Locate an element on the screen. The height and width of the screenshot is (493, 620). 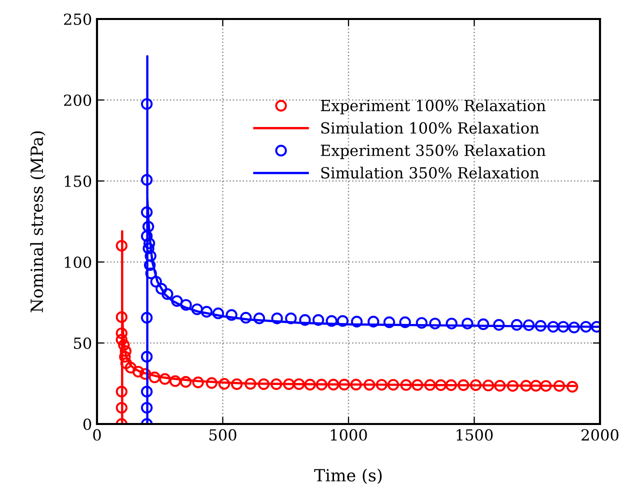
x-tick-label: 1500 is located at coordinates (474, 435).